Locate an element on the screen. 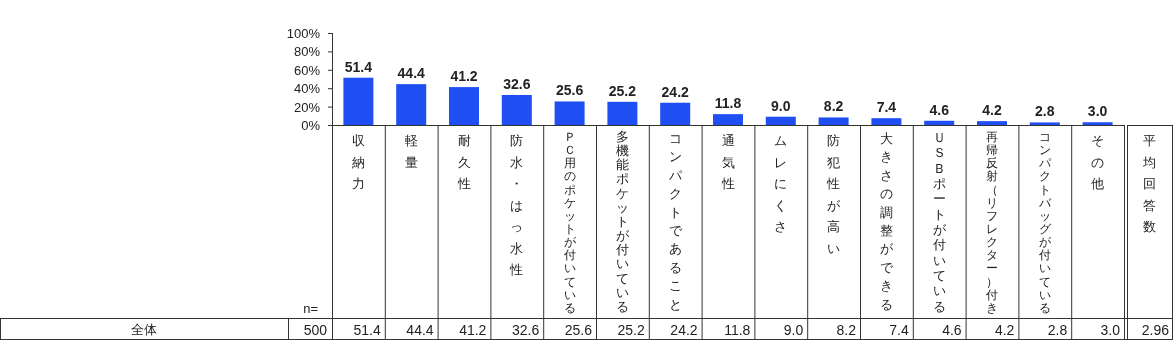 The height and width of the screenshot is (341, 1174). text: 4.6 is located at coordinates (939, 109).